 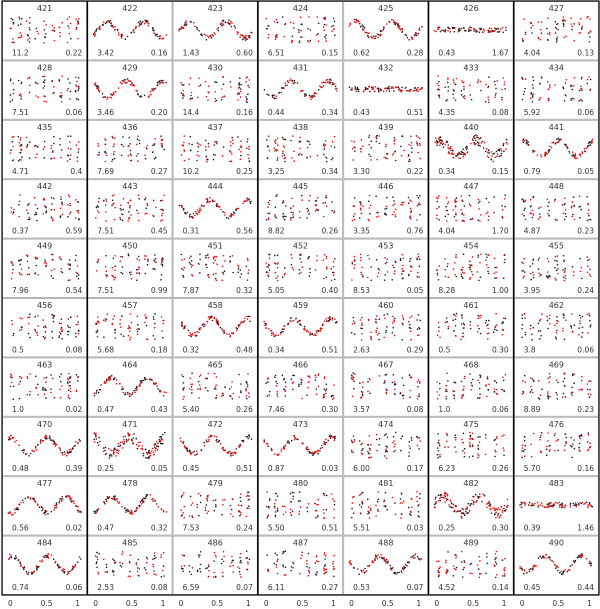 What do you see at coordinates (44, 483) in the screenshot?
I see `panel-id-label: 477` at bounding box center [44, 483].